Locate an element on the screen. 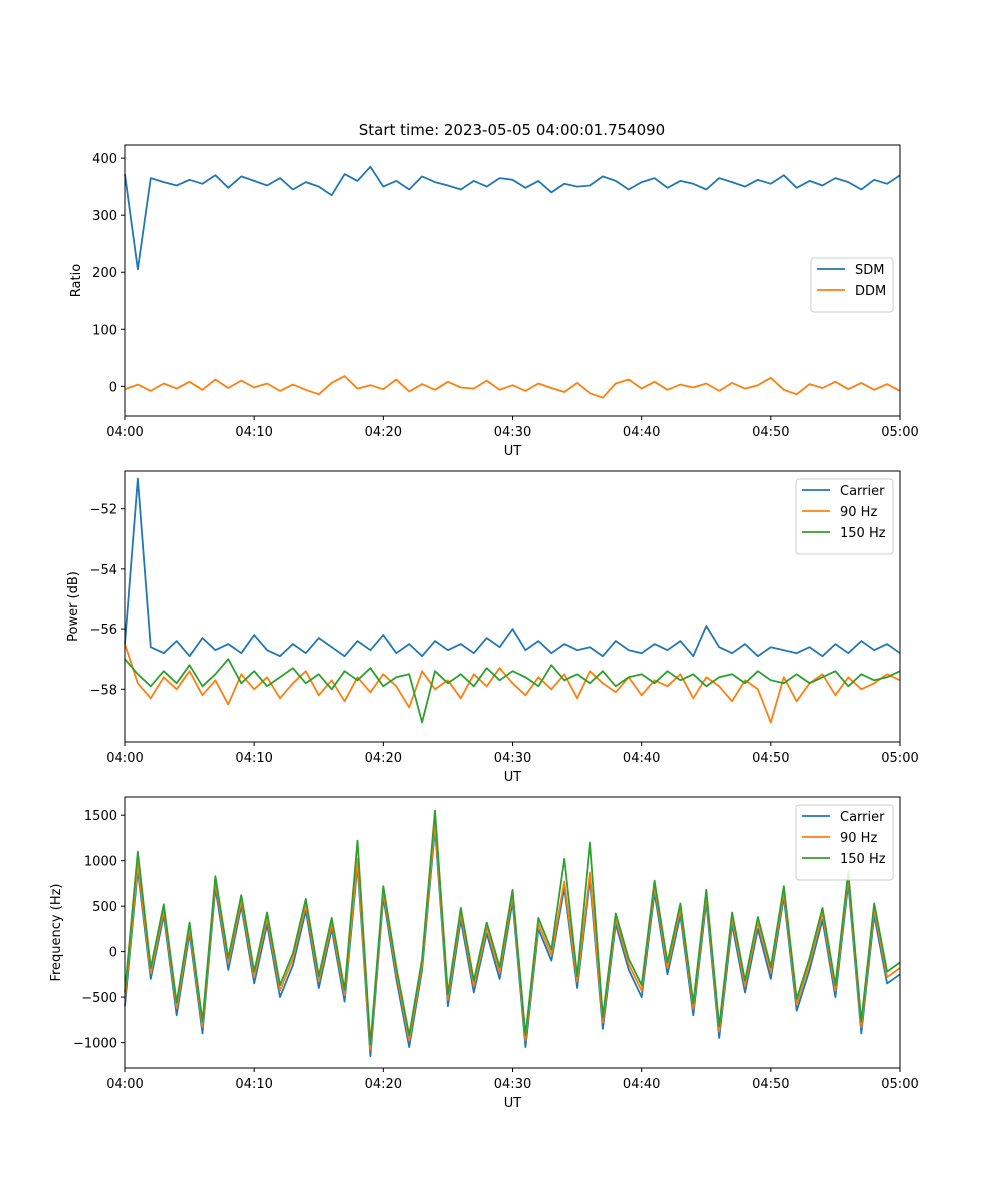  y-tick-label: −56 is located at coordinates (103, 630).